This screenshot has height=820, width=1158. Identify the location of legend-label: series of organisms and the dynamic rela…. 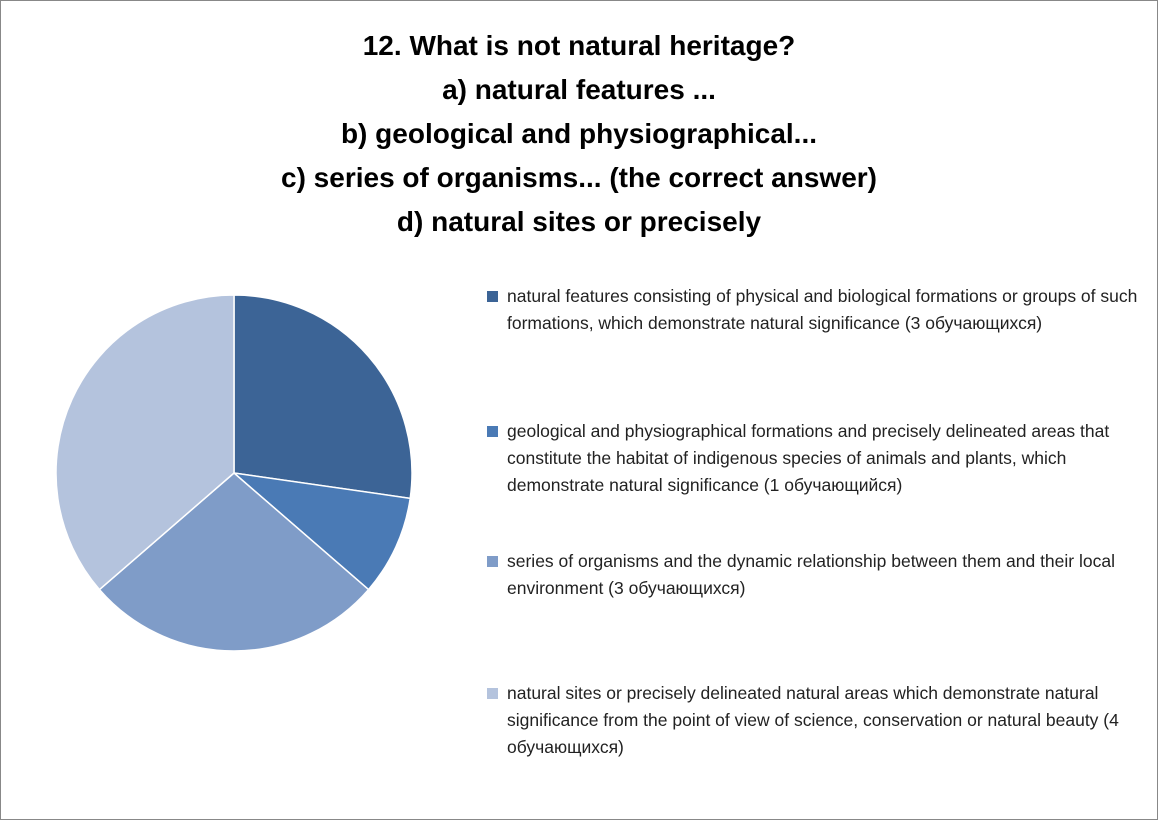
(811, 574).